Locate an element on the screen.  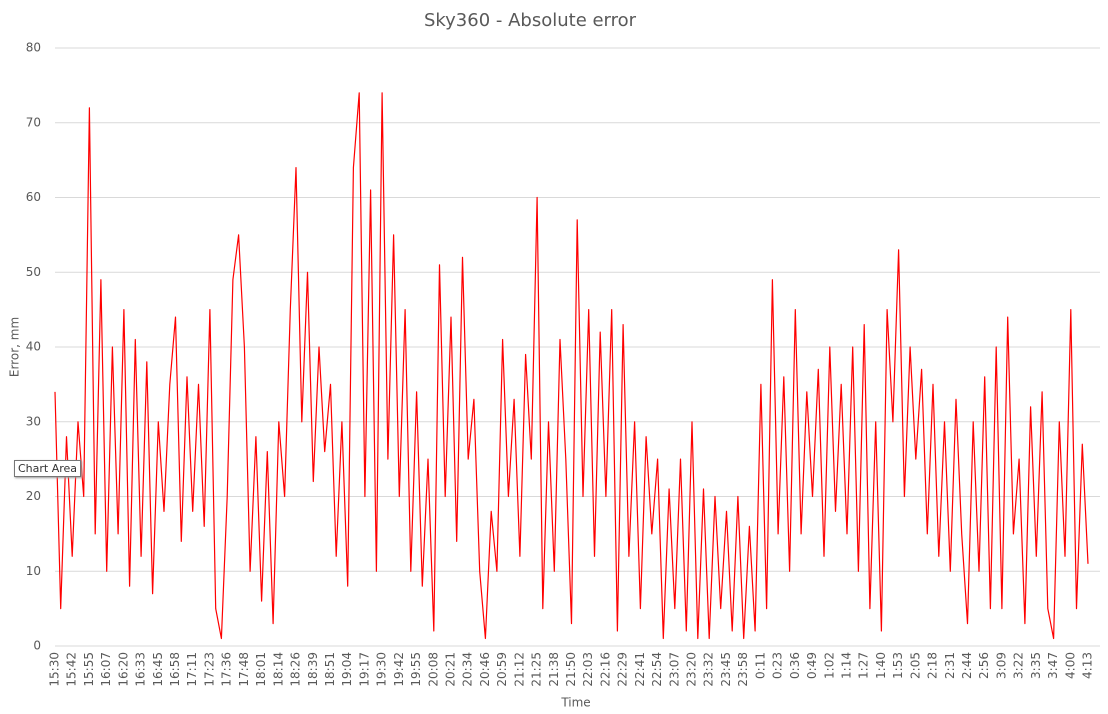
x-tick-label: 1:14 is located at coordinates (846, 665).